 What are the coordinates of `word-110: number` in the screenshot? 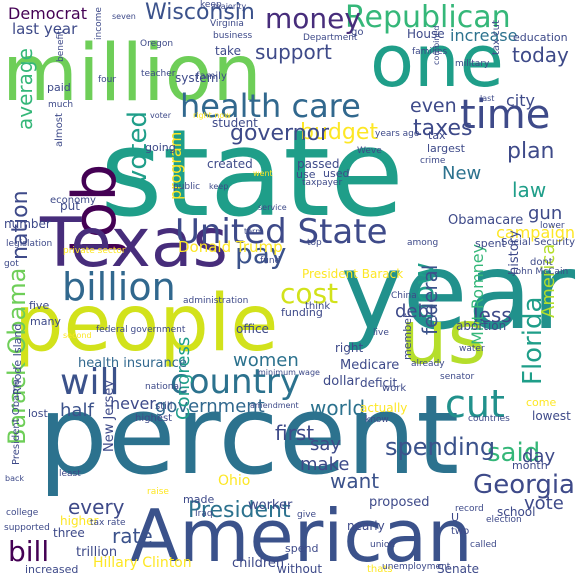 It's located at (27, 224).